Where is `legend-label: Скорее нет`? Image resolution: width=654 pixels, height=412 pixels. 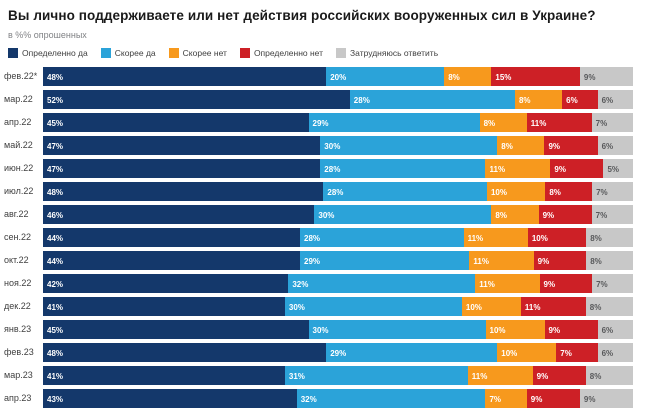
legend-label: Скорее нет is located at coordinates (204, 53).